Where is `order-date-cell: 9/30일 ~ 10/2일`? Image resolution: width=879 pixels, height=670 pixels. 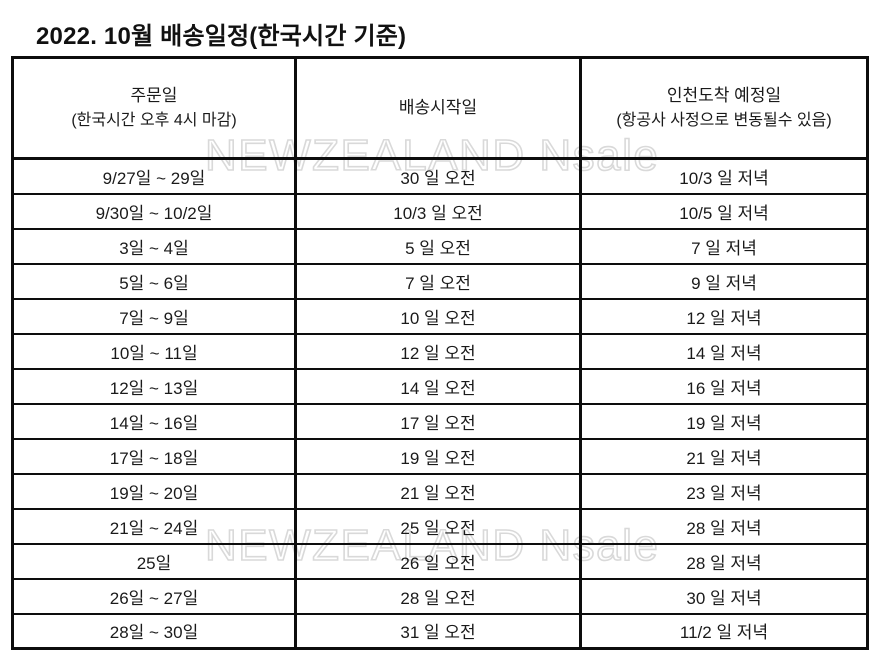 order-date-cell: 9/30일 ~ 10/2일 is located at coordinates (154, 211).